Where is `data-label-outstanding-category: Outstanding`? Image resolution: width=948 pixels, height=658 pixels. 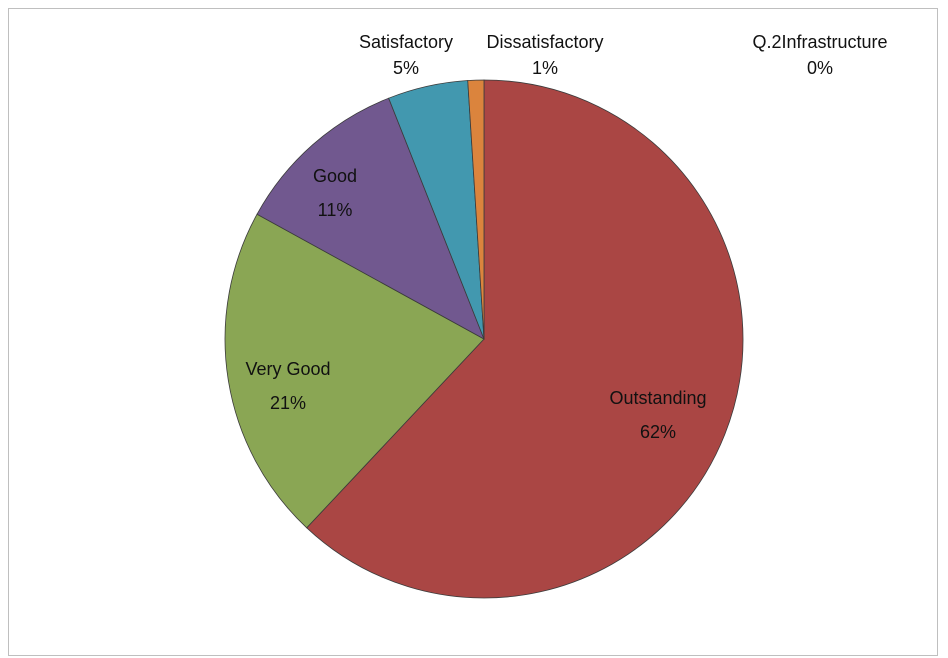 data-label-outstanding-category: Outstanding is located at coordinates (657, 398).